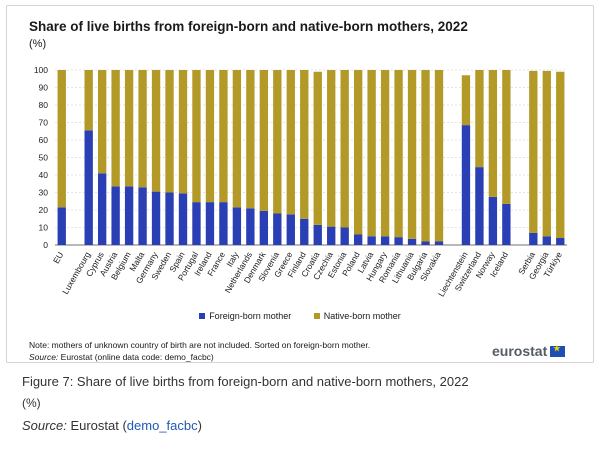 The image size is (600, 457). I want to click on y-tick-label: 100, so click(41, 70).